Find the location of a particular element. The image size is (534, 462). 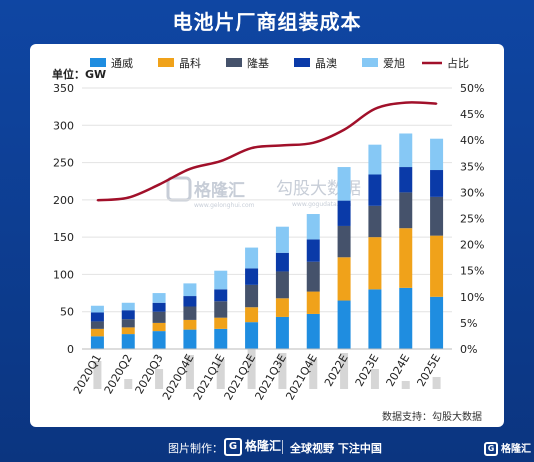

y2-tick-label: 0% is located at coordinates (468, 349).